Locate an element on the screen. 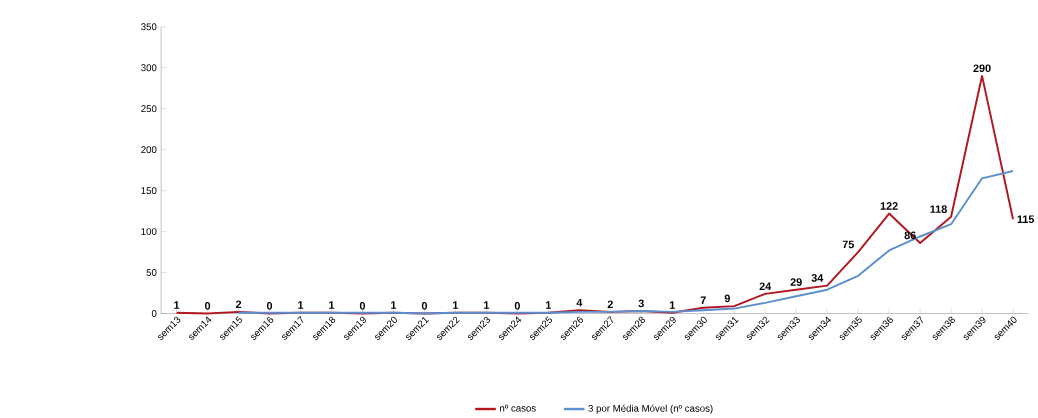 The image size is (1038, 418). y-tick-label: 300 is located at coordinates (149, 67).